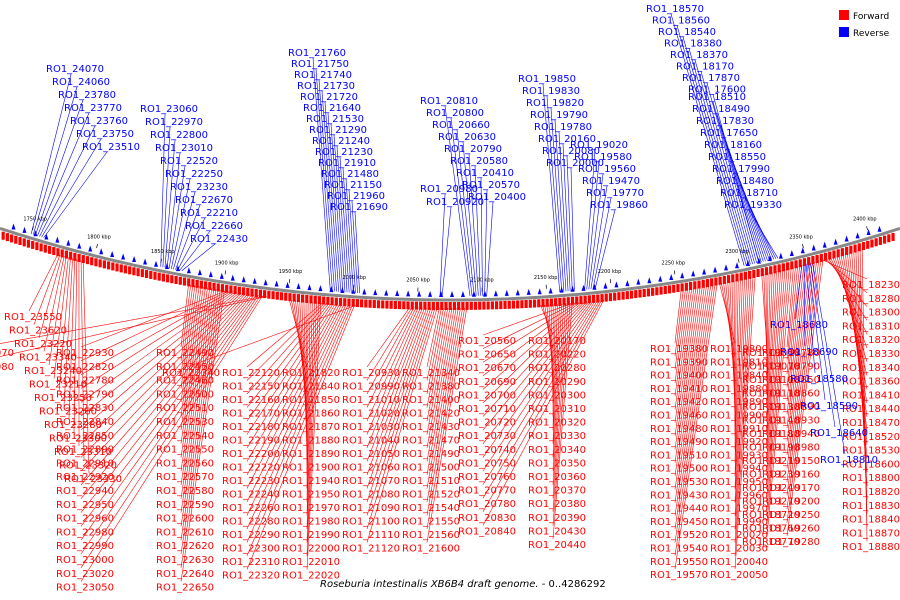 This screenshot has height=600, width=900. What do you see at coordinates (871, 451) in the screenshot?
I see `gene-label: RO1_18530` at bounding box center [871, 451].